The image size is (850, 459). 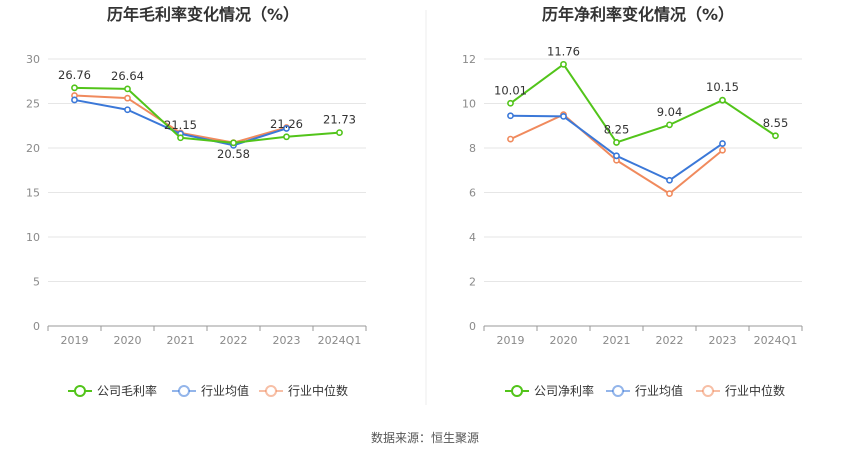 What do you see at coordinates (425, 437) in the screenshot?
I see `data-source-label: 数据来源：恒生聚源` at bounding box center [425, 437].